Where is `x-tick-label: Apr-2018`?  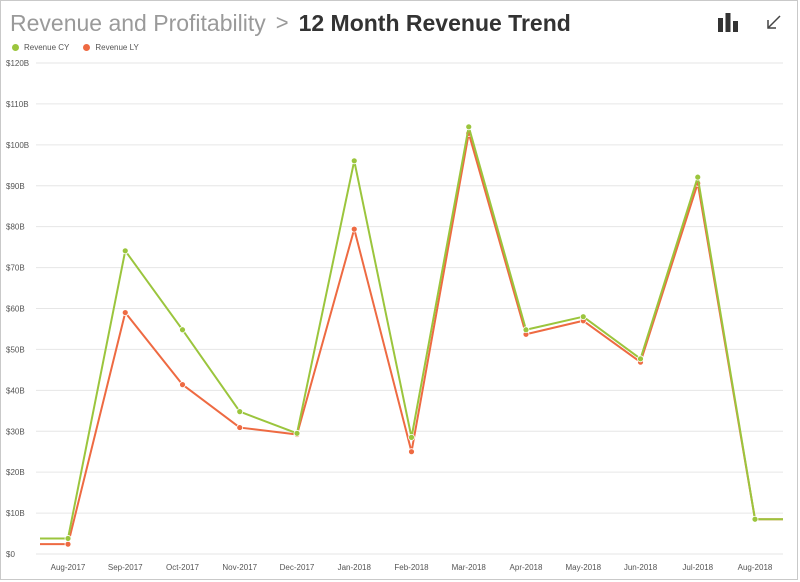 x-tick-label: Apr-2018 is located at coordinates (526, 567).